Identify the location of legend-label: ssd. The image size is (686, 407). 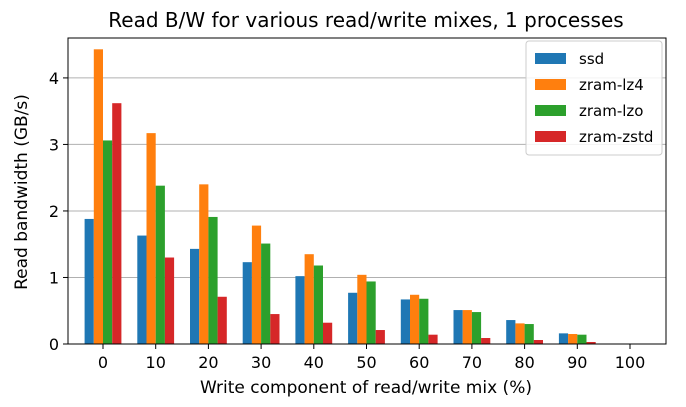
(591, 59).